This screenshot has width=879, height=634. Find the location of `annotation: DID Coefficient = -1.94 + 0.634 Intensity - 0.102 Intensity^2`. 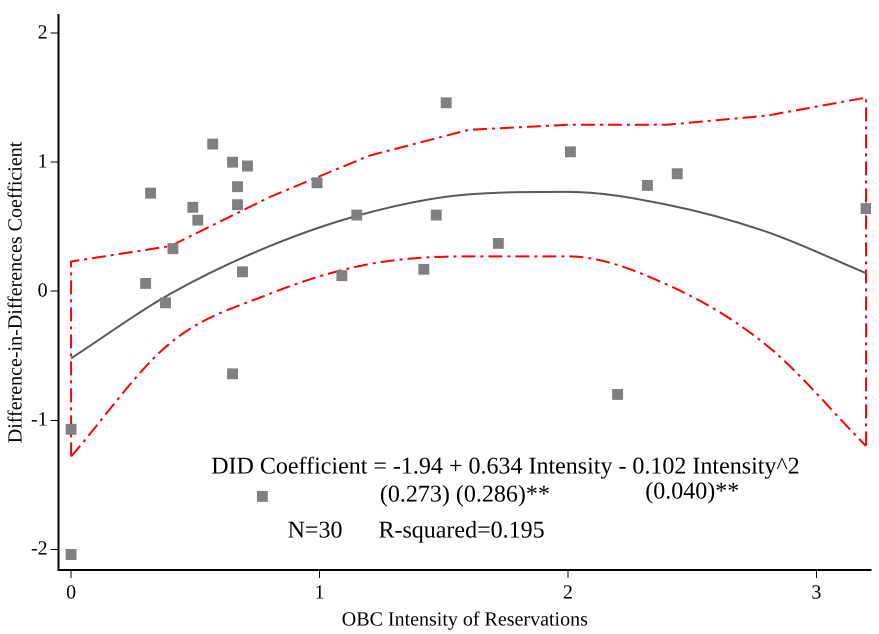

annotation: DID Coefficient = -1.94 + 0.634 Intensity - 0.102 Intensity^2 is located at coordinates (505, 467).